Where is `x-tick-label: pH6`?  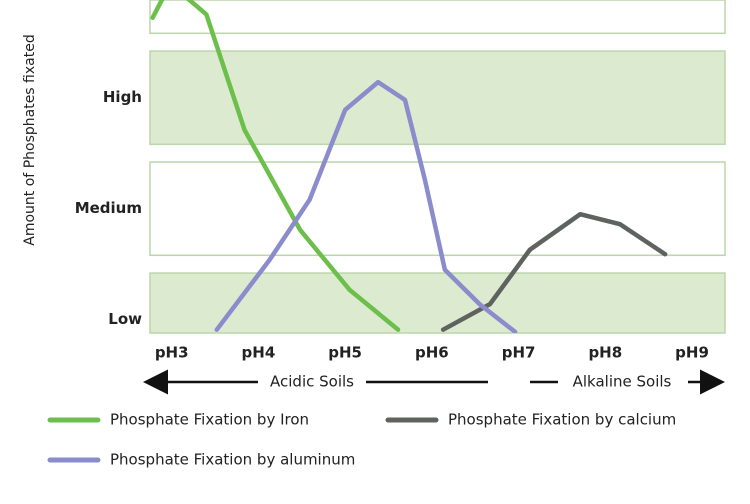 x-tick-label: pH6 is located at coordinates (432, 353).